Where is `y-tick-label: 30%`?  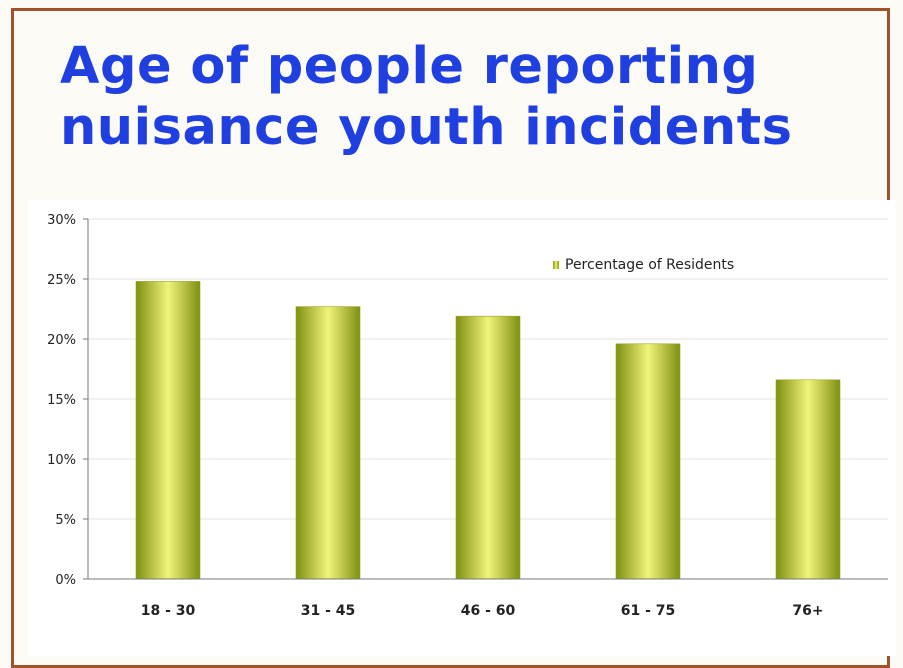 y-tick-label: 30% is located at coordinates (61, 220).